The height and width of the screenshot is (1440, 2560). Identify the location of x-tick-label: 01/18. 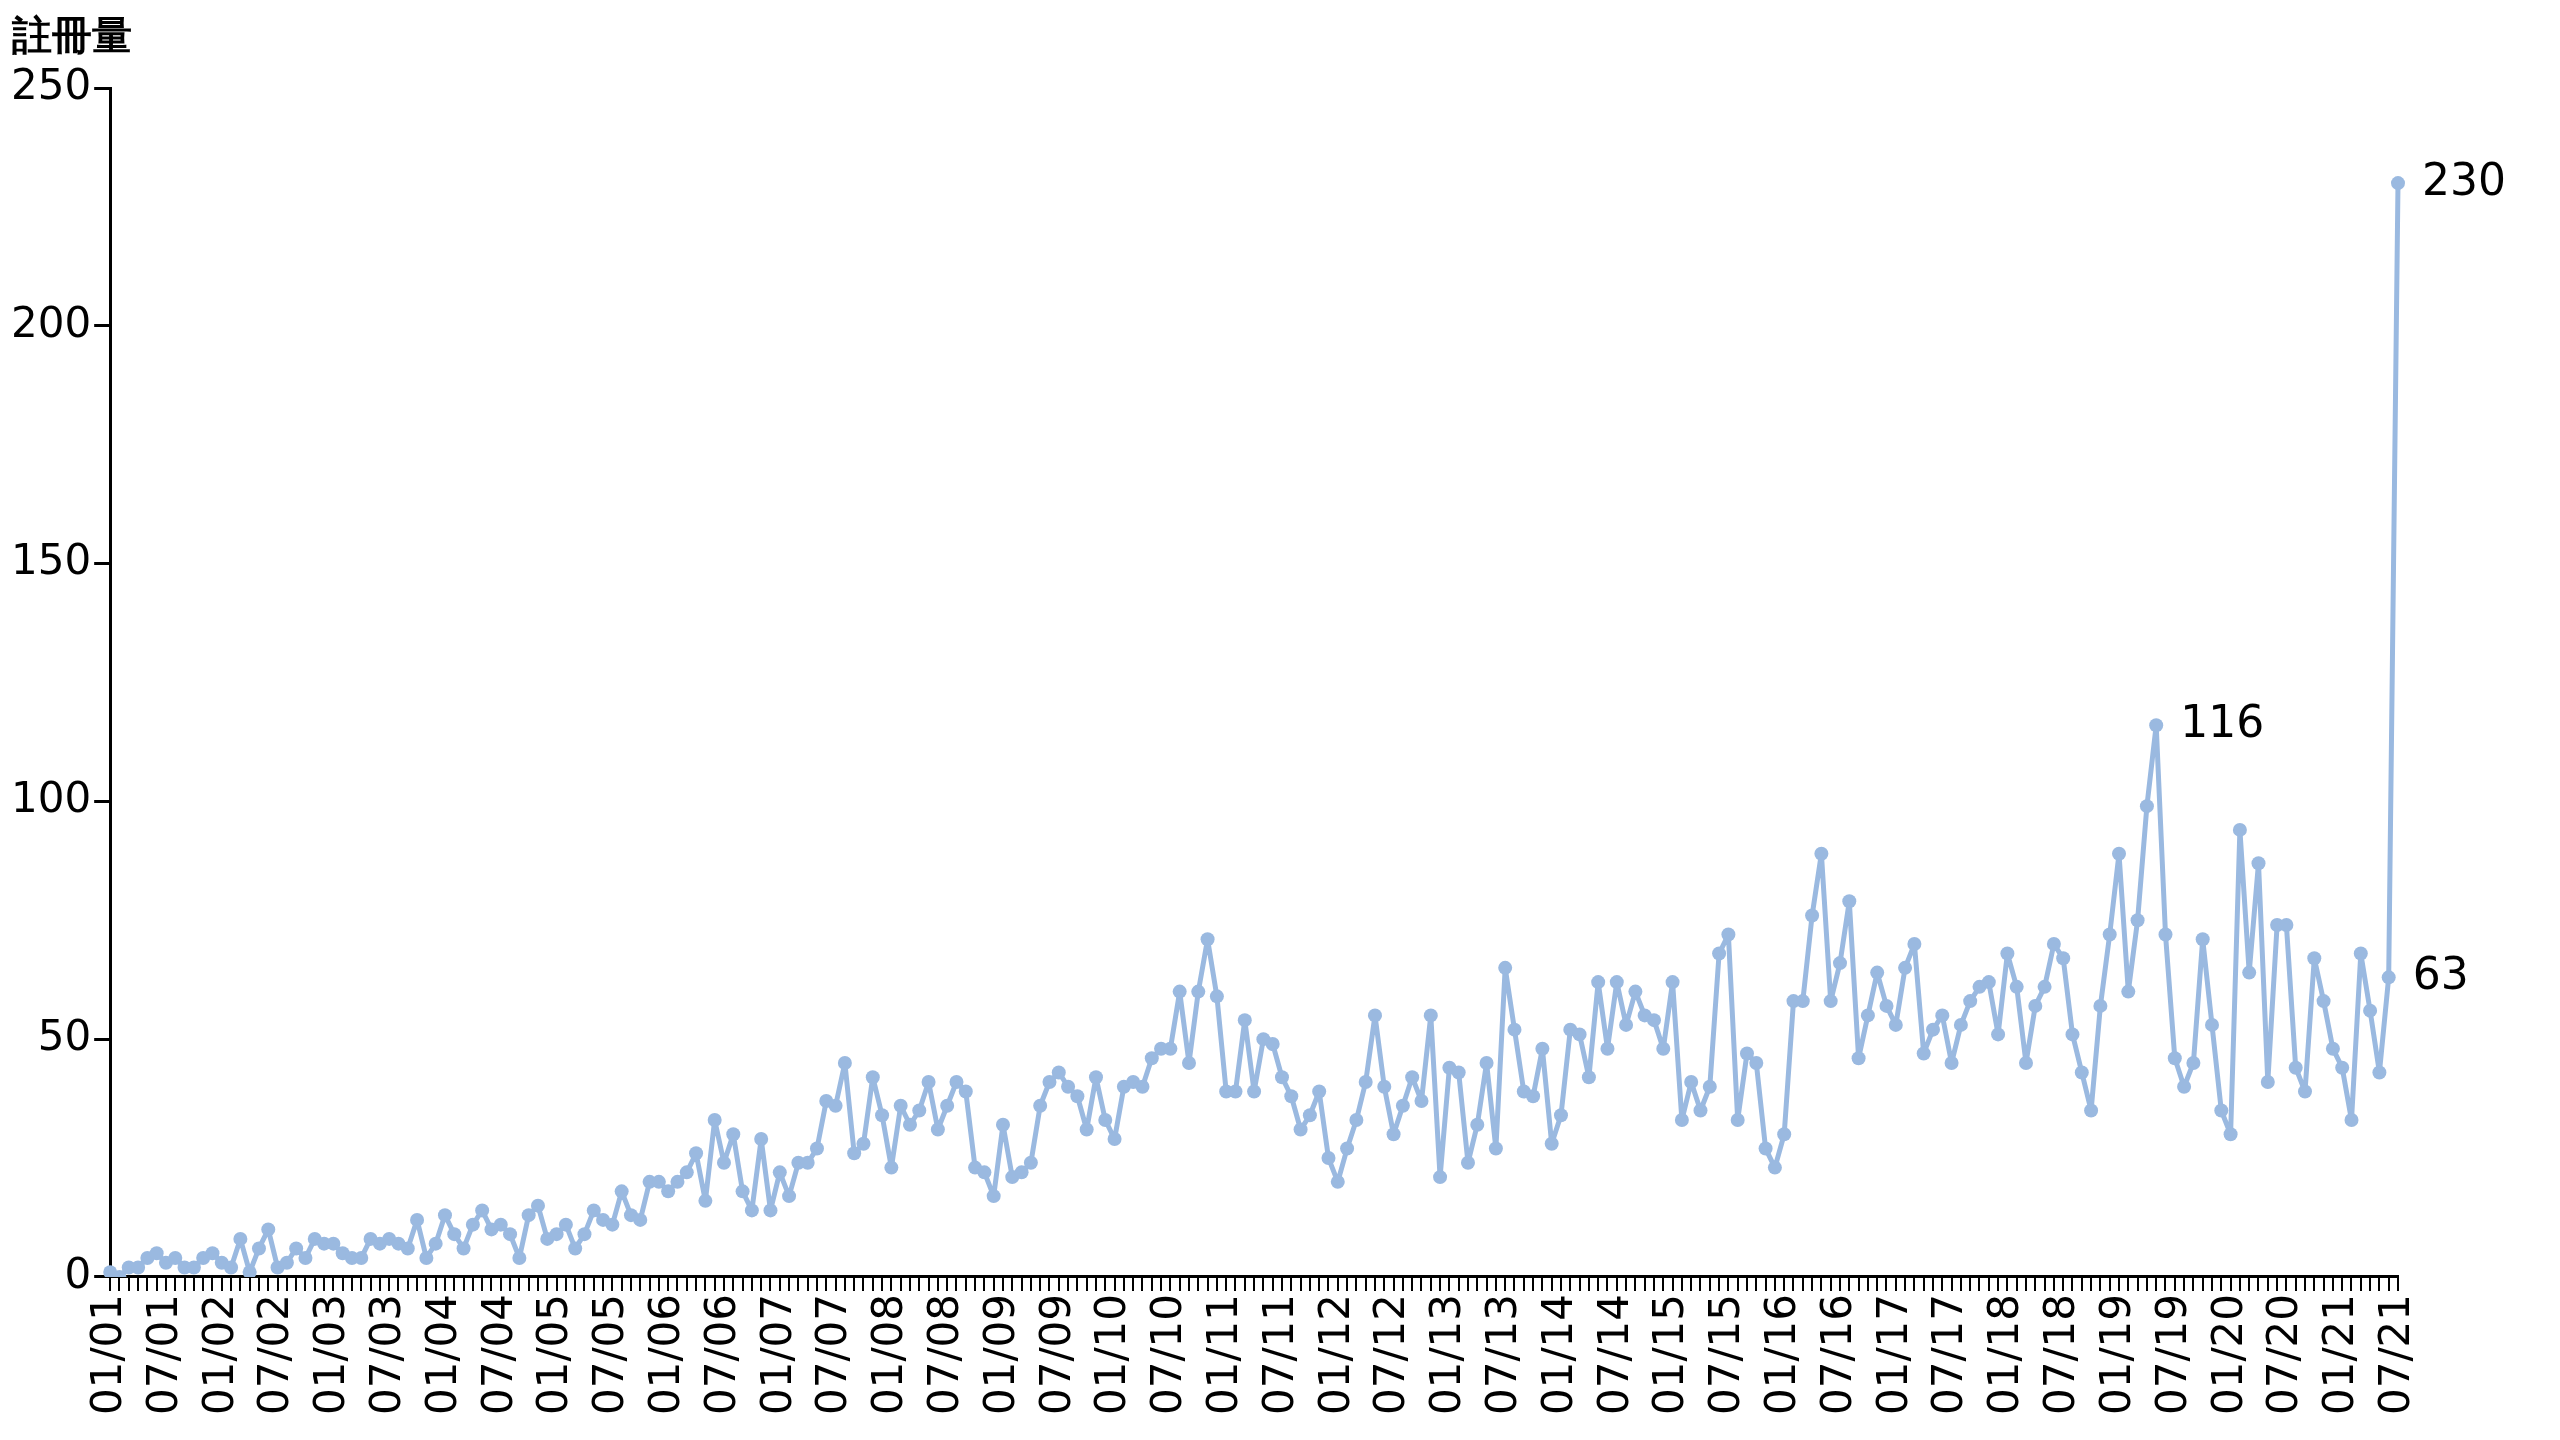
(2004, 1354).